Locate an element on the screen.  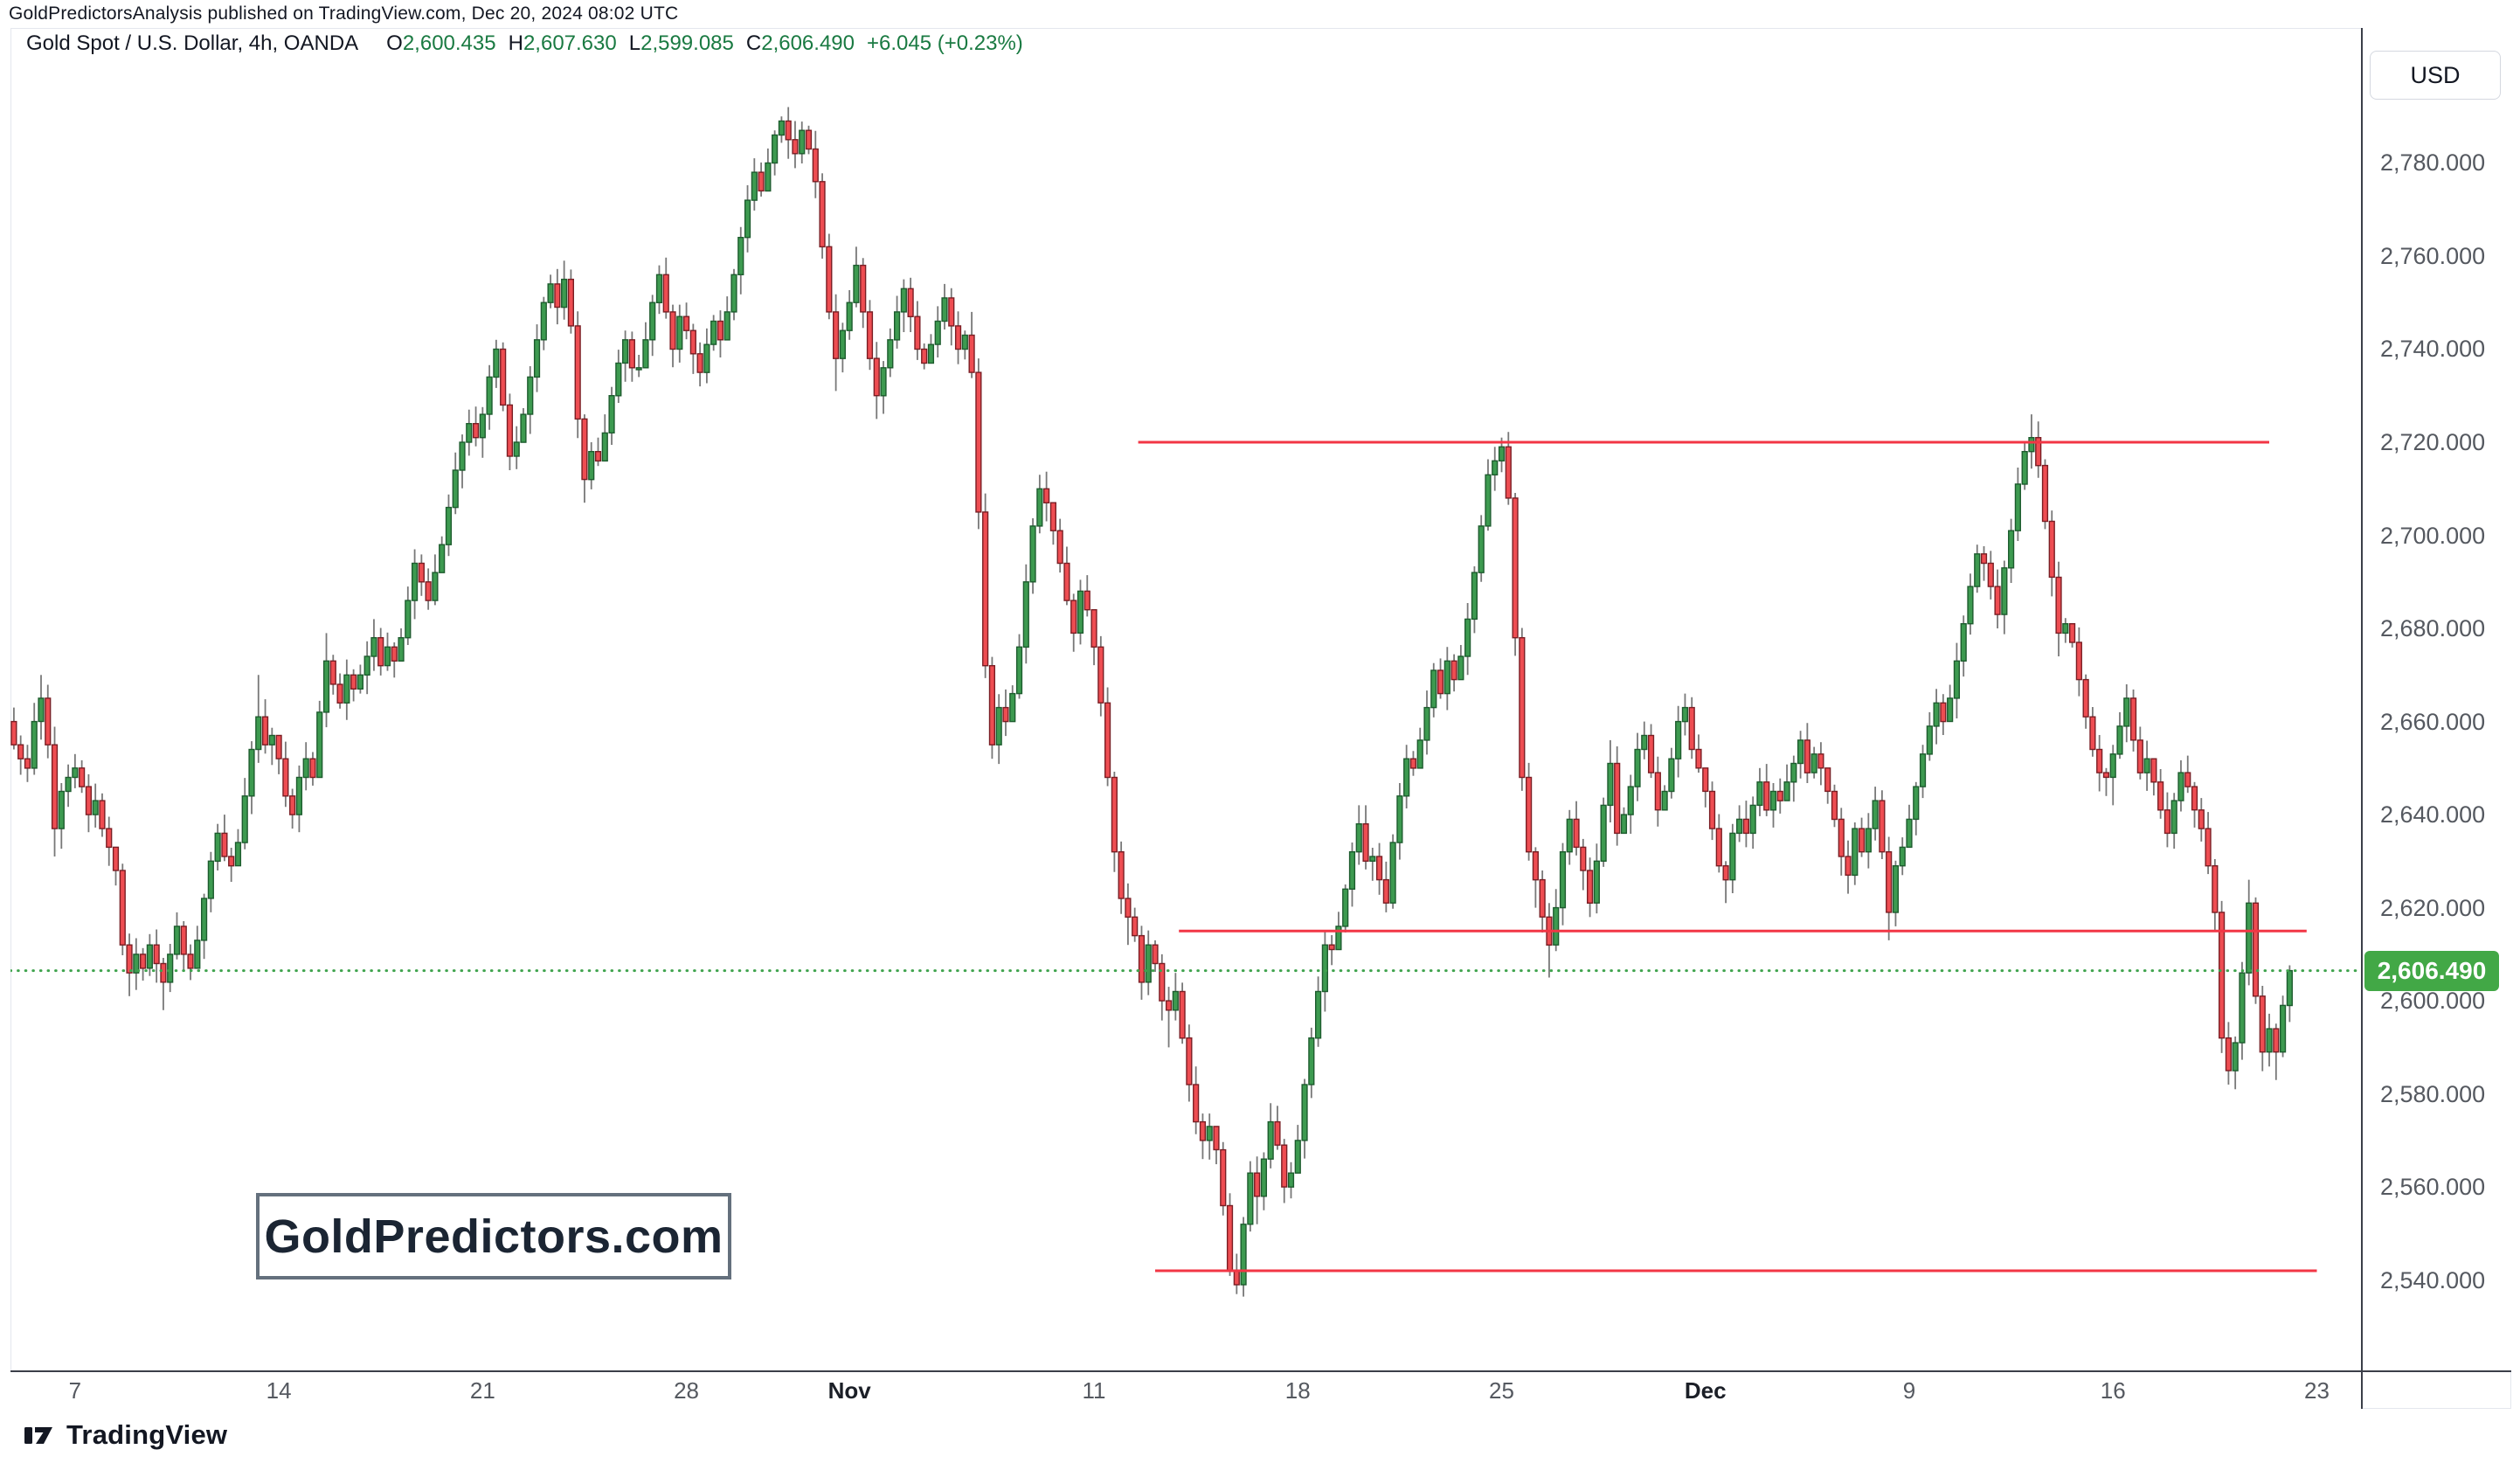
time-axis: 7 14 21 28 Nov 11 18 25 Dec 9 16 23 is located at coordinates (1185, 1390).